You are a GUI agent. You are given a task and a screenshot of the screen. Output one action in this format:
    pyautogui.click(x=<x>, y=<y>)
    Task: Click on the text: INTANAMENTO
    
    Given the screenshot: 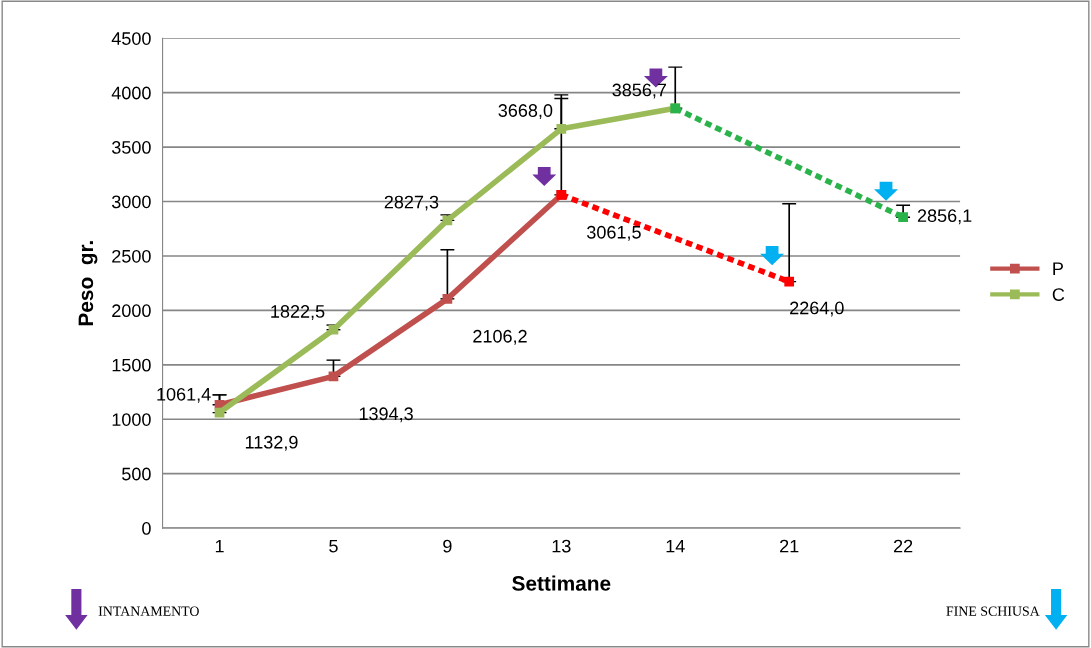 What is the action you would take?
    pyautogui.click(x=148, y=611)
    